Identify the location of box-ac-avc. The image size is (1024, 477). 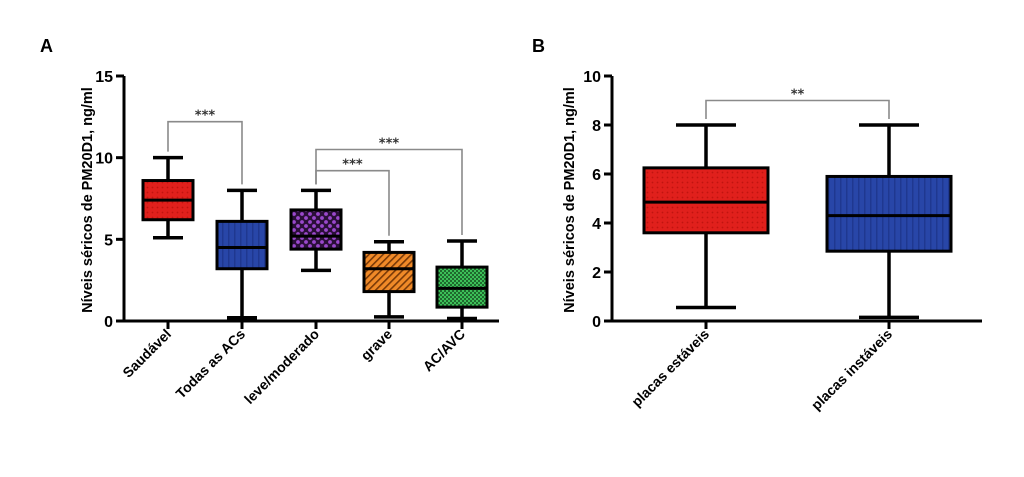
(462, 280).